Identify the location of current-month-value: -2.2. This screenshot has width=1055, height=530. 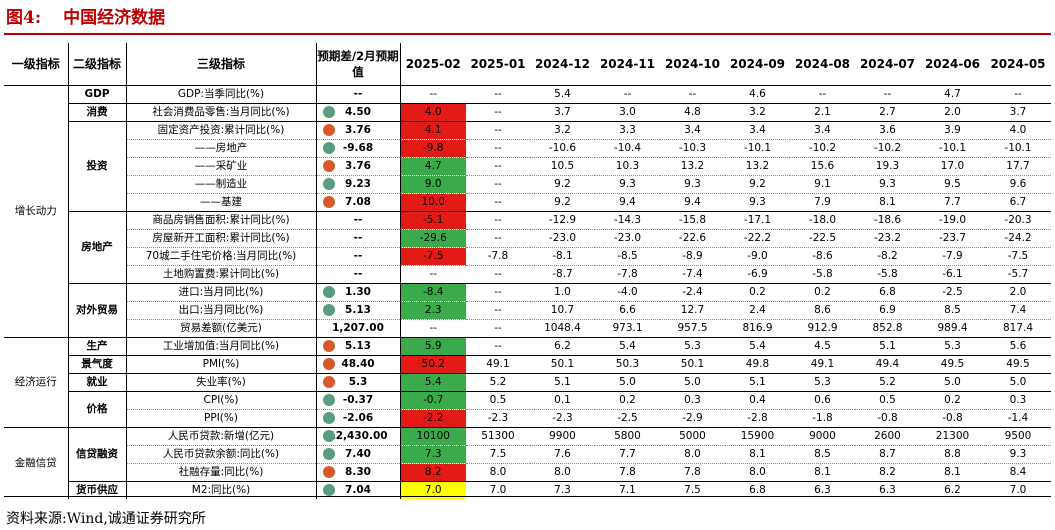
(433, 418).